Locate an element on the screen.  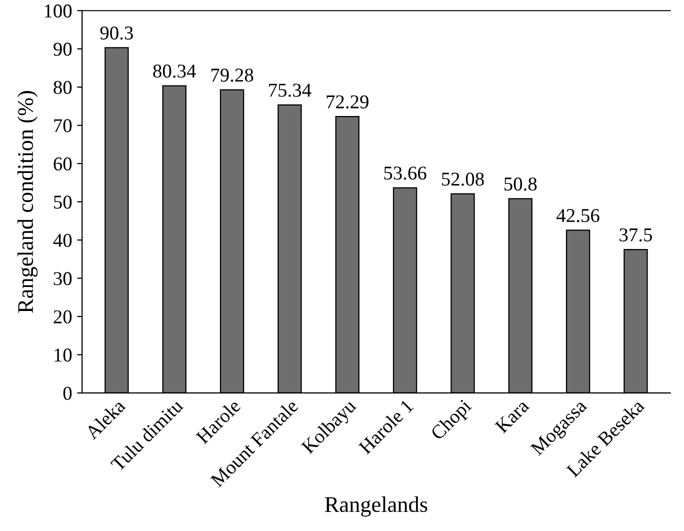
y-tick-label: 60 is located at coordinates (63, 163).